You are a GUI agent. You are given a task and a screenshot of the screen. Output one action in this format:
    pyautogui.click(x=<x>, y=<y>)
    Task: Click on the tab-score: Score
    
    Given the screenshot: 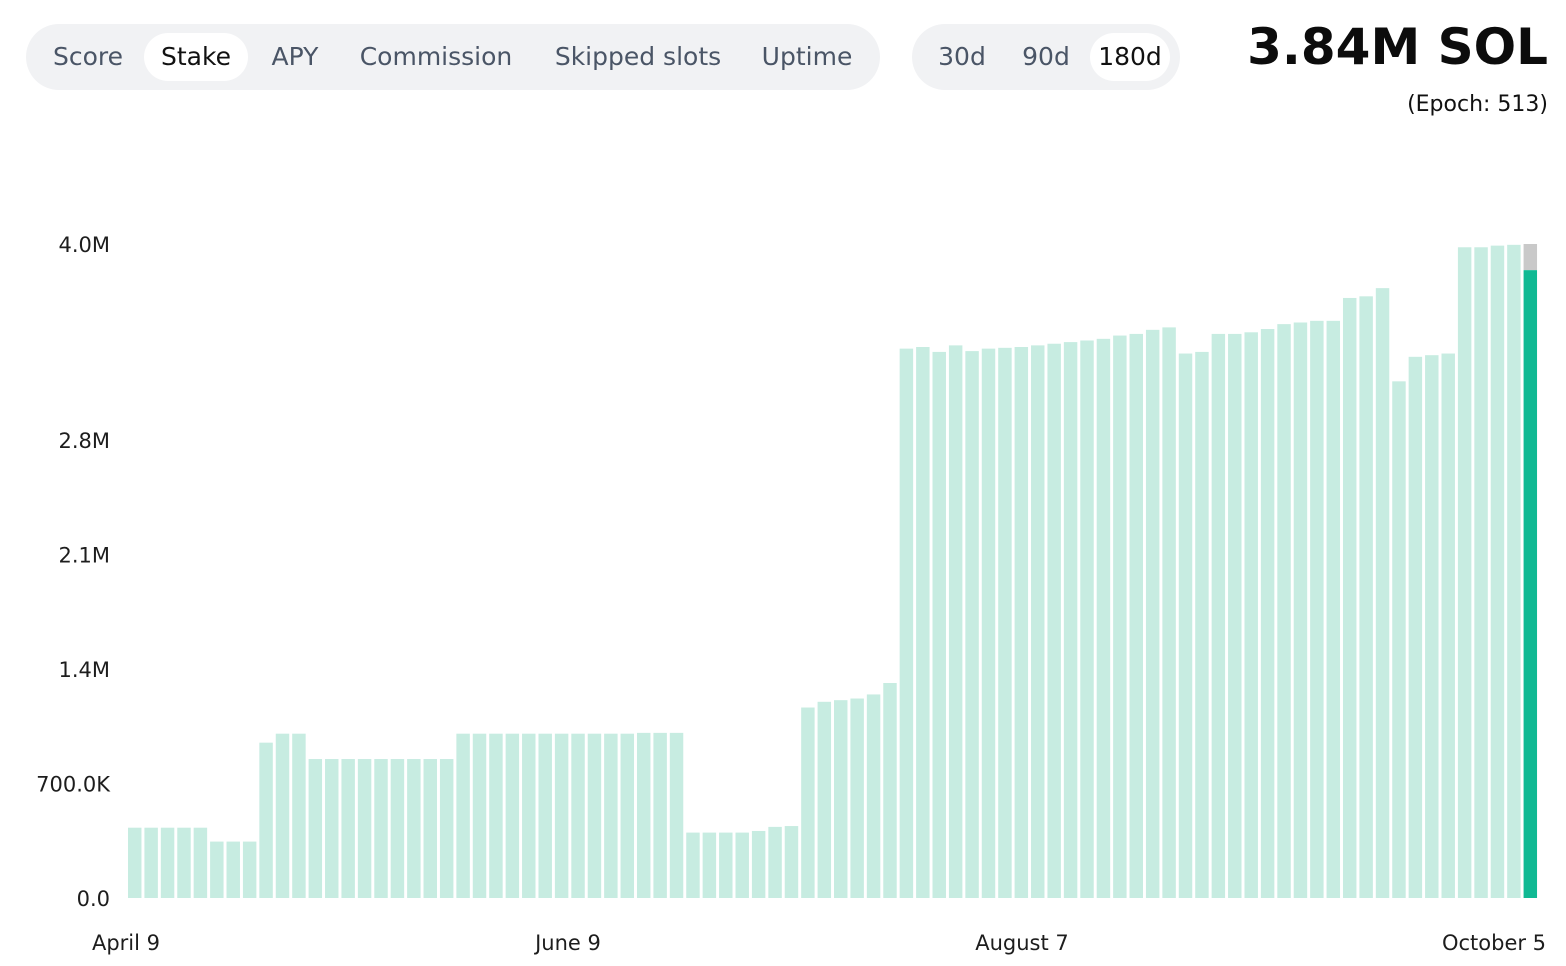 What is the action you would take?
    pyautogui.click(x=88, y=56)
    